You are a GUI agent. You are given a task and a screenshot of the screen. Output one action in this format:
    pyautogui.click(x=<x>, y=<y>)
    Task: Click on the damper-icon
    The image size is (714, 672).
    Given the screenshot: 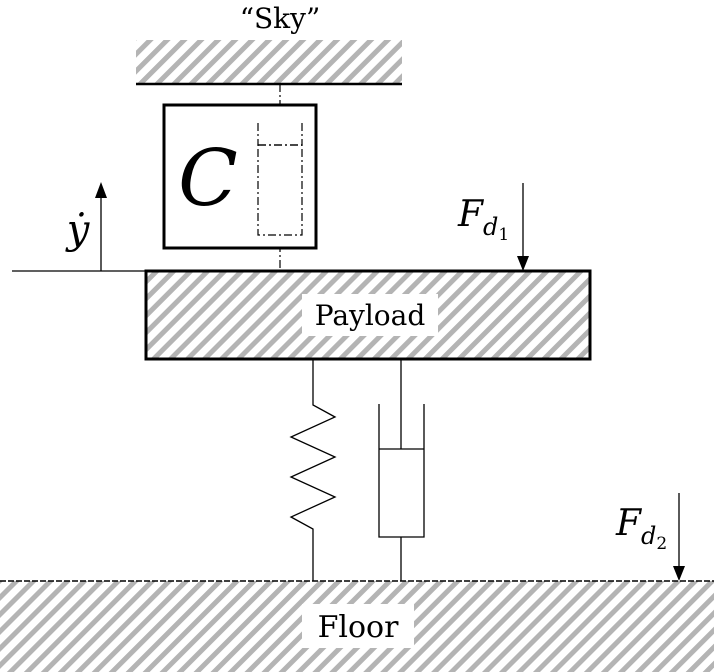 What is the action you would take?
    pyautogui.click(x=401, y=470)
    